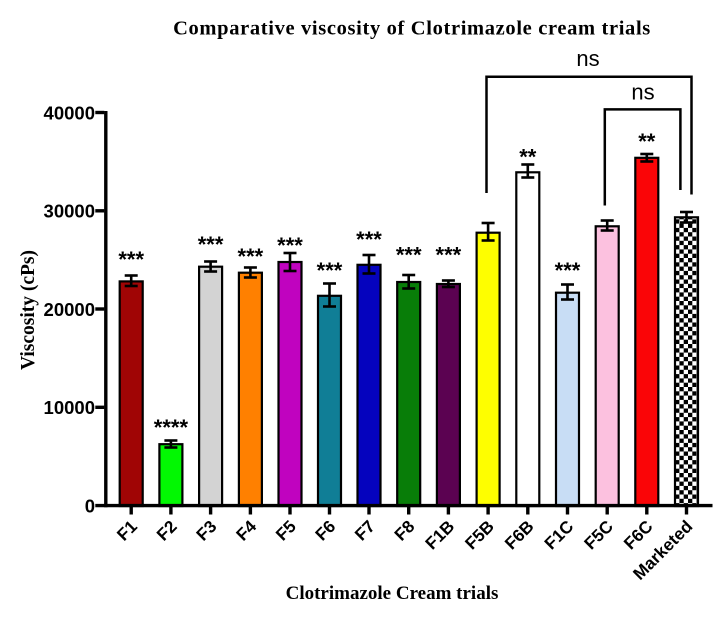 This screenshot has width=719, height=623. What do you see at coordinates (69, 211) in the screenshot?
I see `svg-text: 30000` at bounding box center [69, 211].